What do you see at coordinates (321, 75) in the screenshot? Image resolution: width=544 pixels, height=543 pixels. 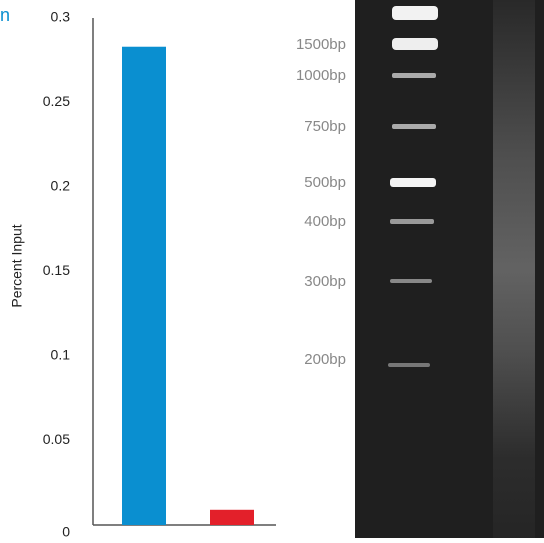 I see `ladder-label: 1000bp` at bounding box center [321, 75].